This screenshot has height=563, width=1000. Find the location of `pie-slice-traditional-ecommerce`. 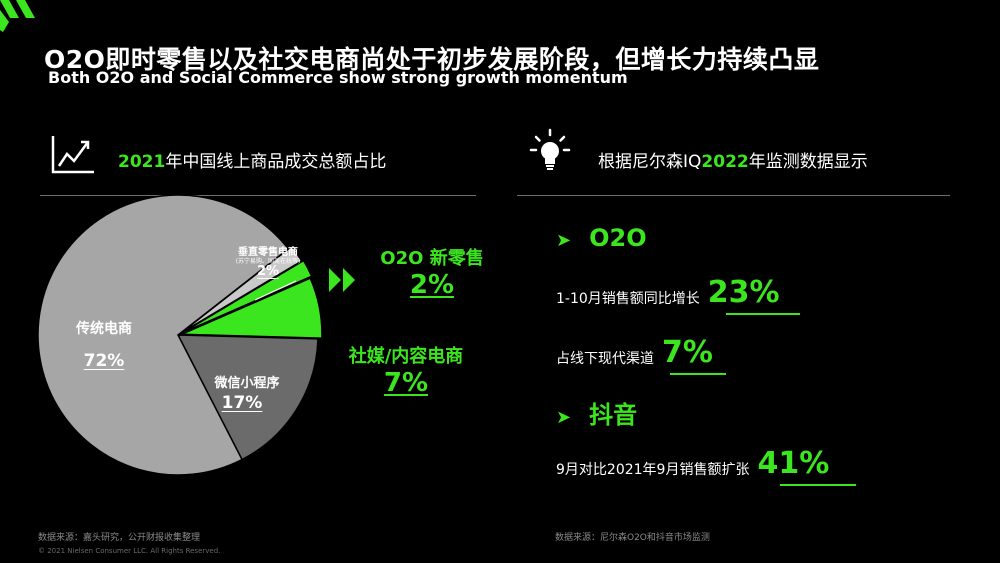

pie-slice-traditional-ecommerce is located at coordinates (163, 335).